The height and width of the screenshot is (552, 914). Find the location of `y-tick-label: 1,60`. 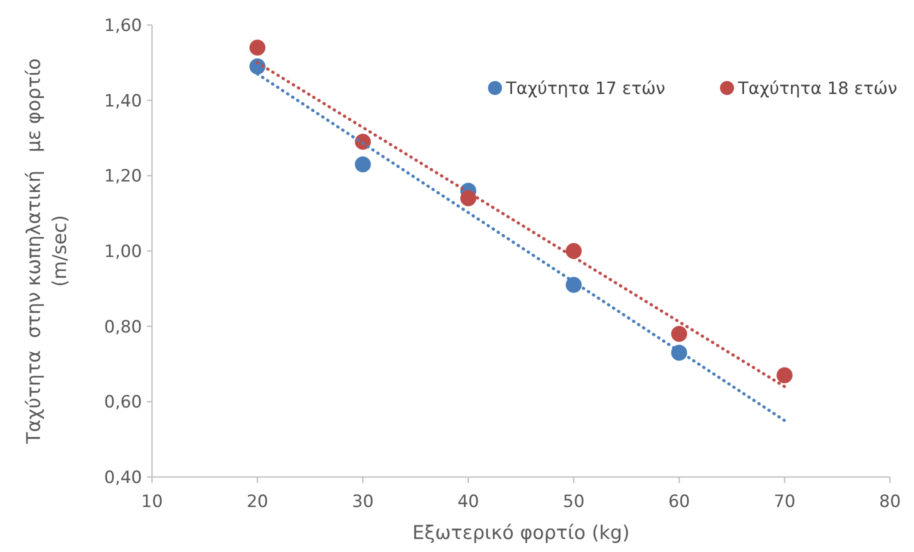

y-tick-label: 1,60 is located at coordinates (123, 26).